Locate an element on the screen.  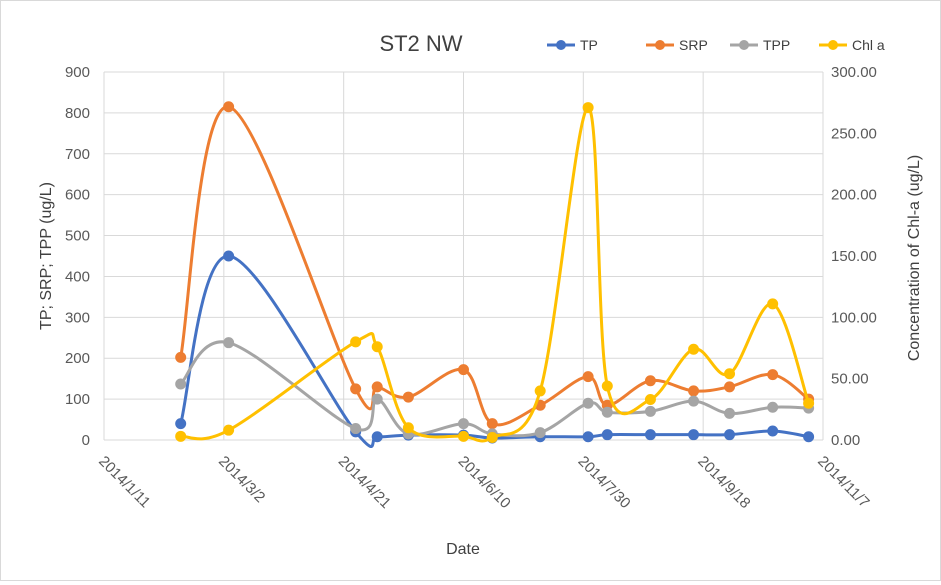
y-tick-label: 900 is located at coordinates (77, 72).